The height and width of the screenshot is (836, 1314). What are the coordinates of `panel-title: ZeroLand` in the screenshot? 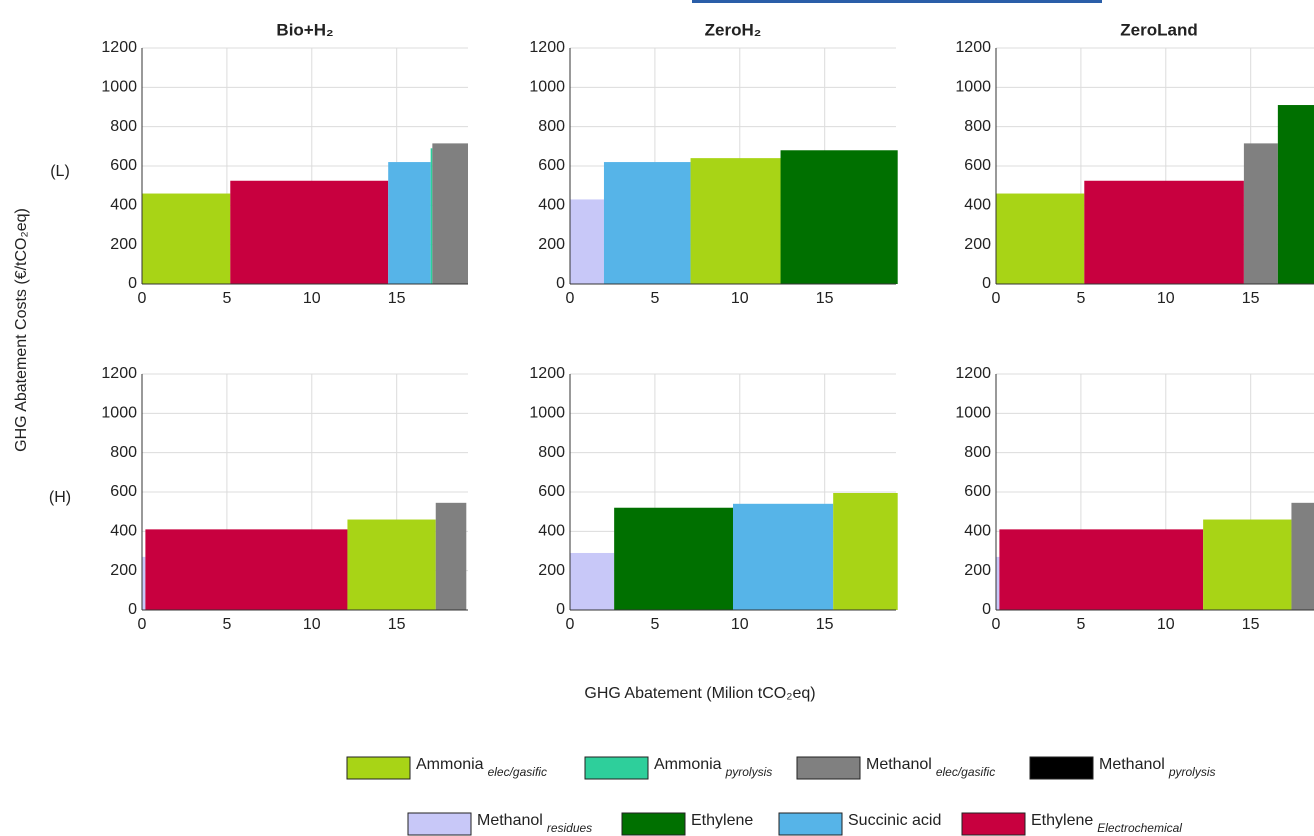 It's located at (1158, 29).